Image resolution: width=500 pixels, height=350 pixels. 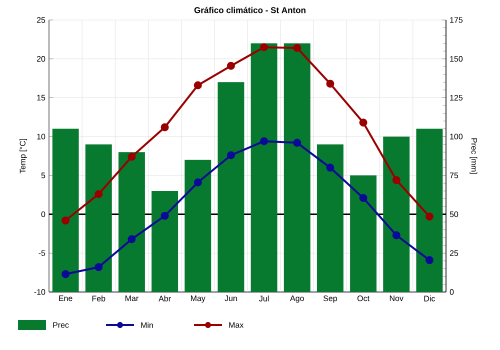 I want to click on legend-label: Min, so click(x=147, y=325).